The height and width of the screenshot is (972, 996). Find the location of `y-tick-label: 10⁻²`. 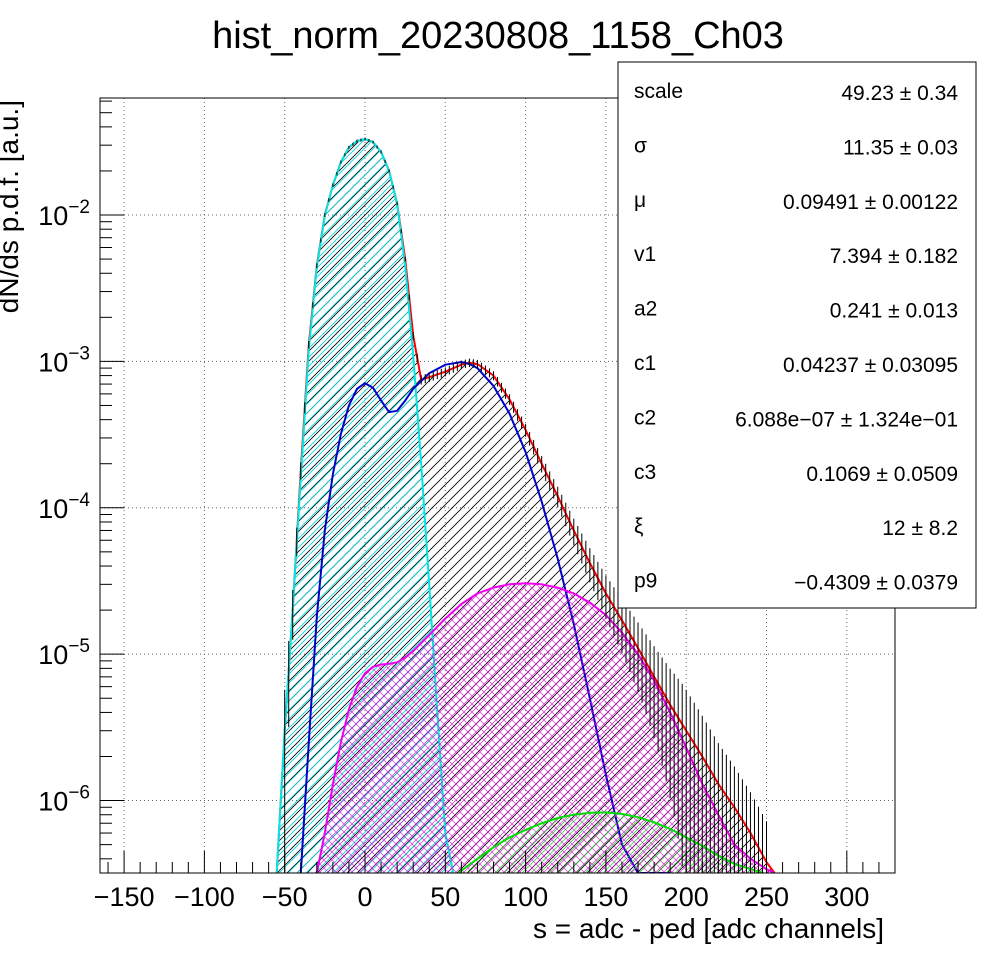

y-tick-label: 10⁻² is located at coordinates (64, 214).